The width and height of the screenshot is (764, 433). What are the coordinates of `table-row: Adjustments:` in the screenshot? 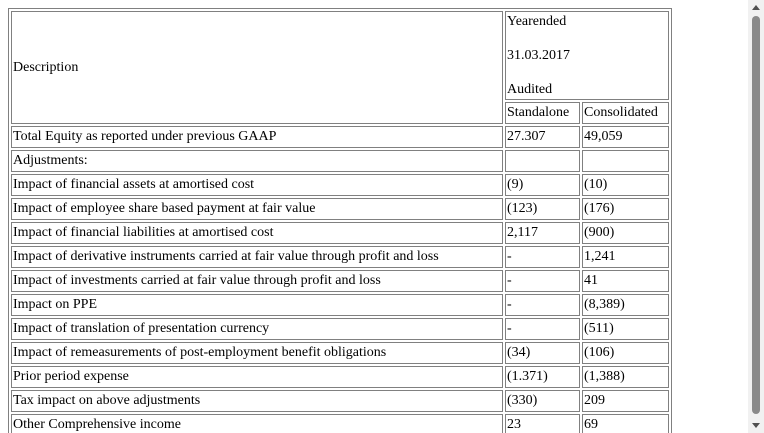 It's located at (340, 161).